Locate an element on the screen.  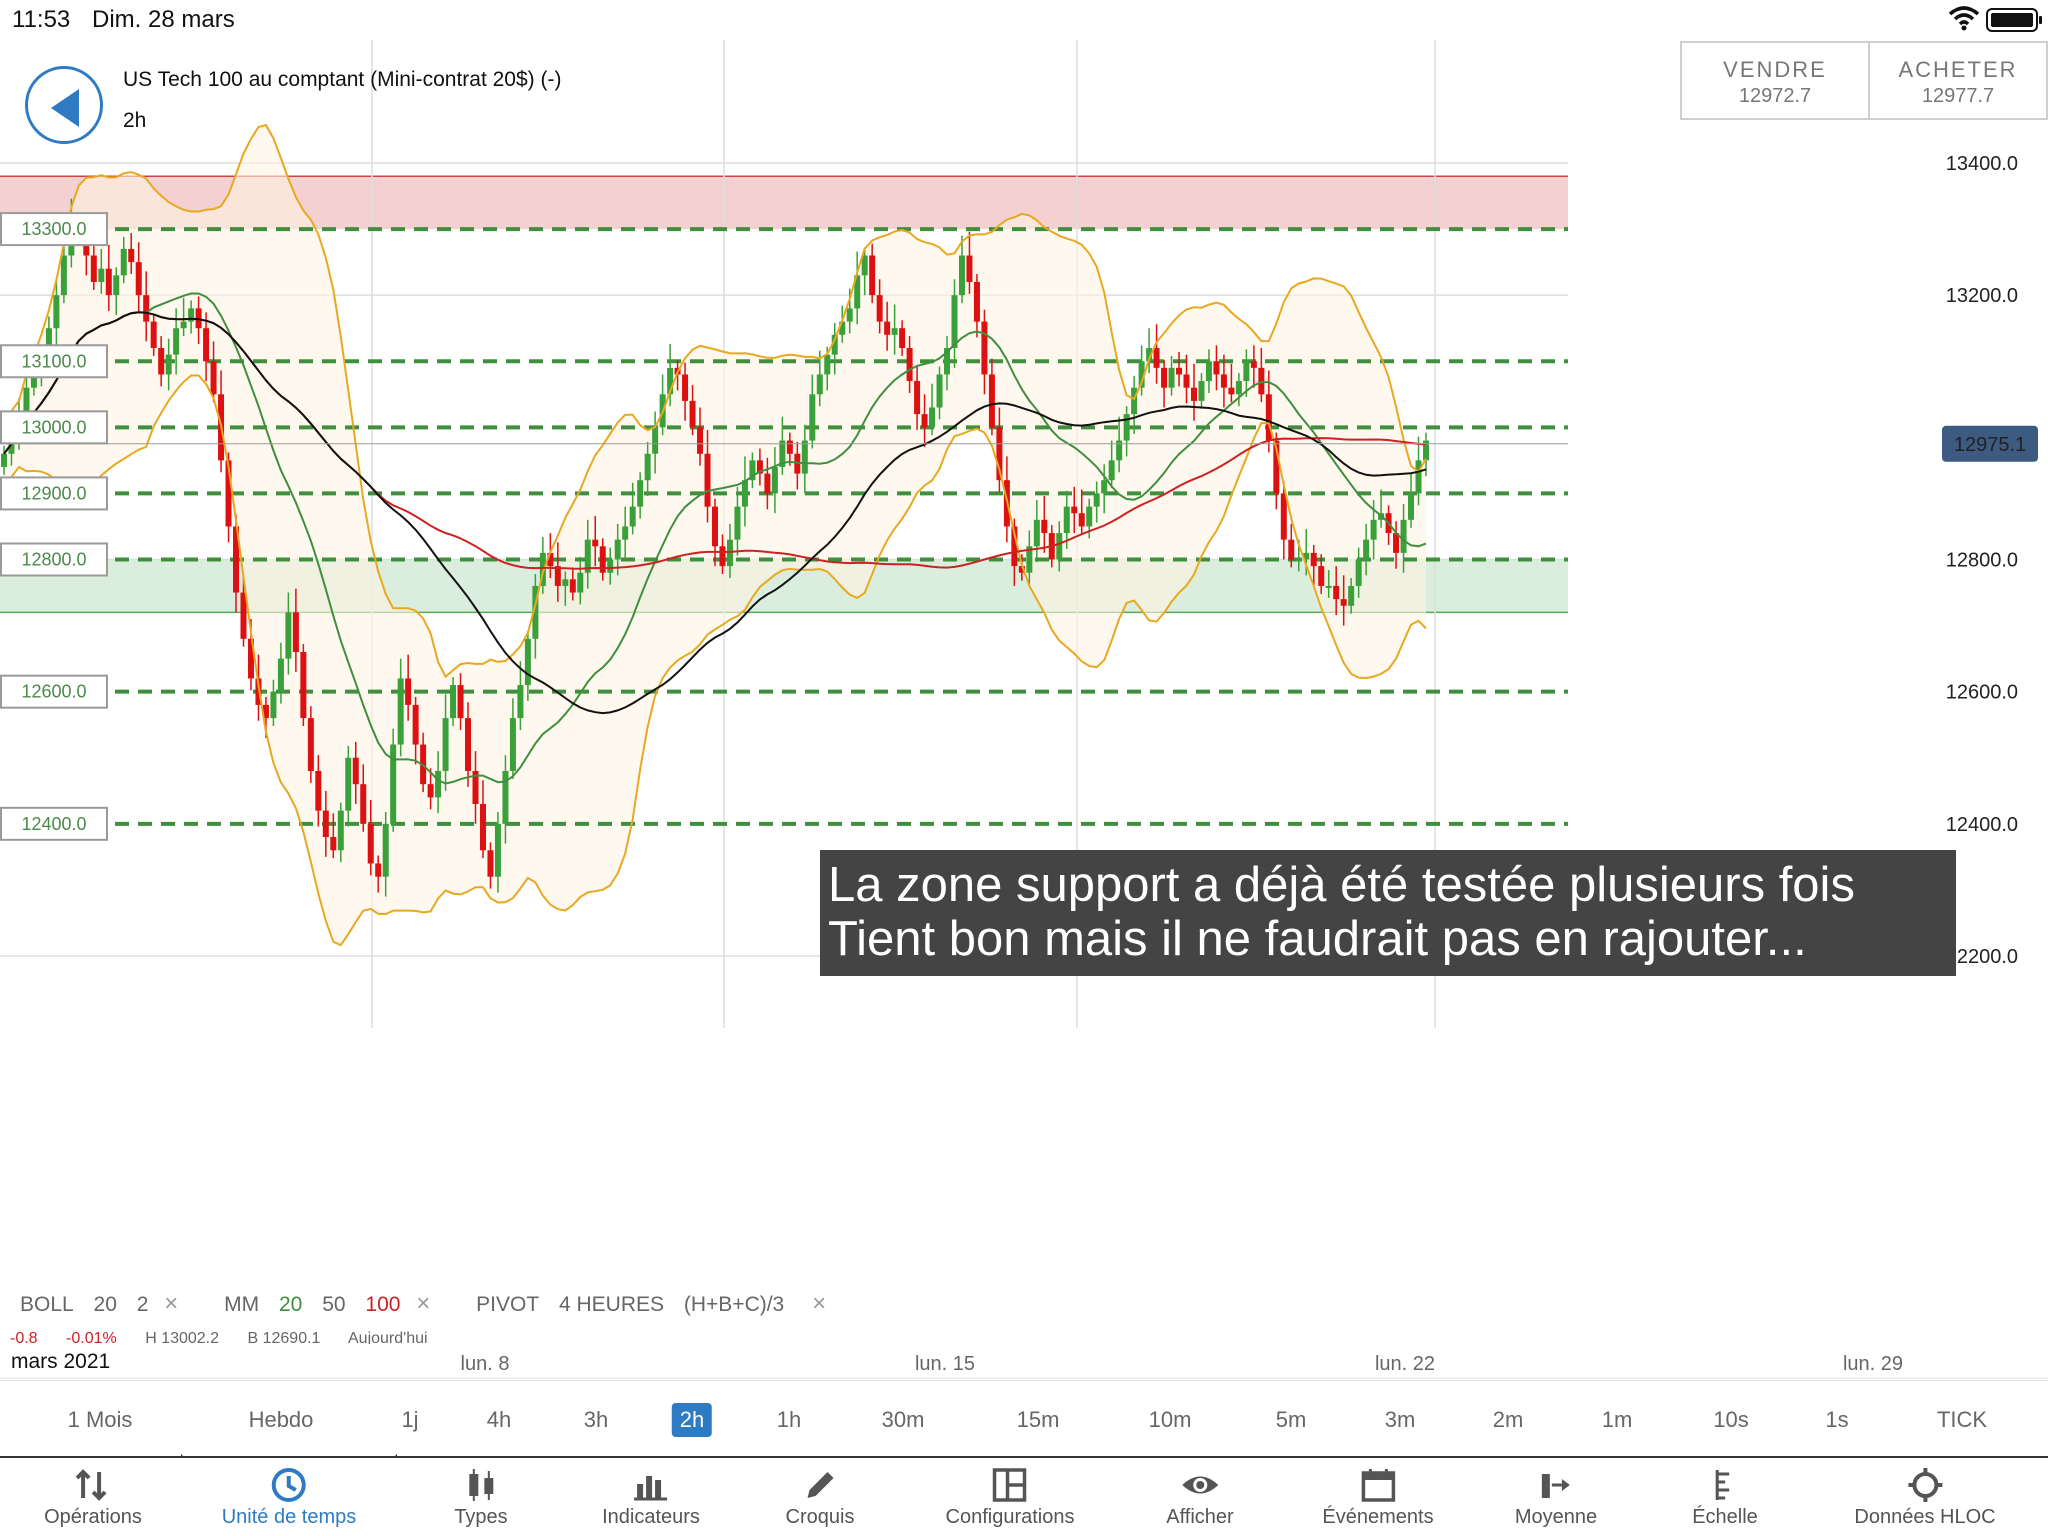
toolbar-bar-chart: Indicateurs is located at coordinates (651, 1497).